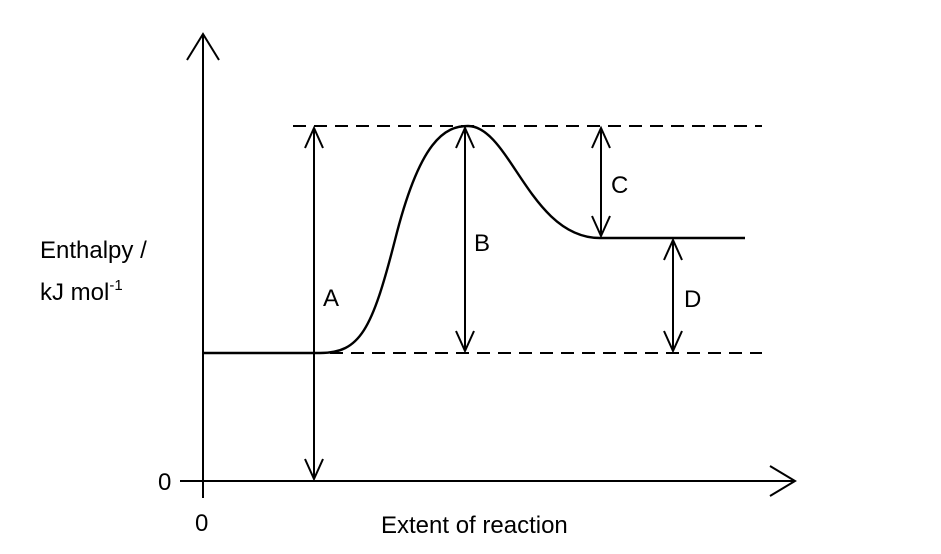 The width and height of the screenshot is (941, 554). What do you see at coordinates (474, 525) in the screenshot?
I see `x-axis-label: Extent of reaction` at bounding box center [474, 525].